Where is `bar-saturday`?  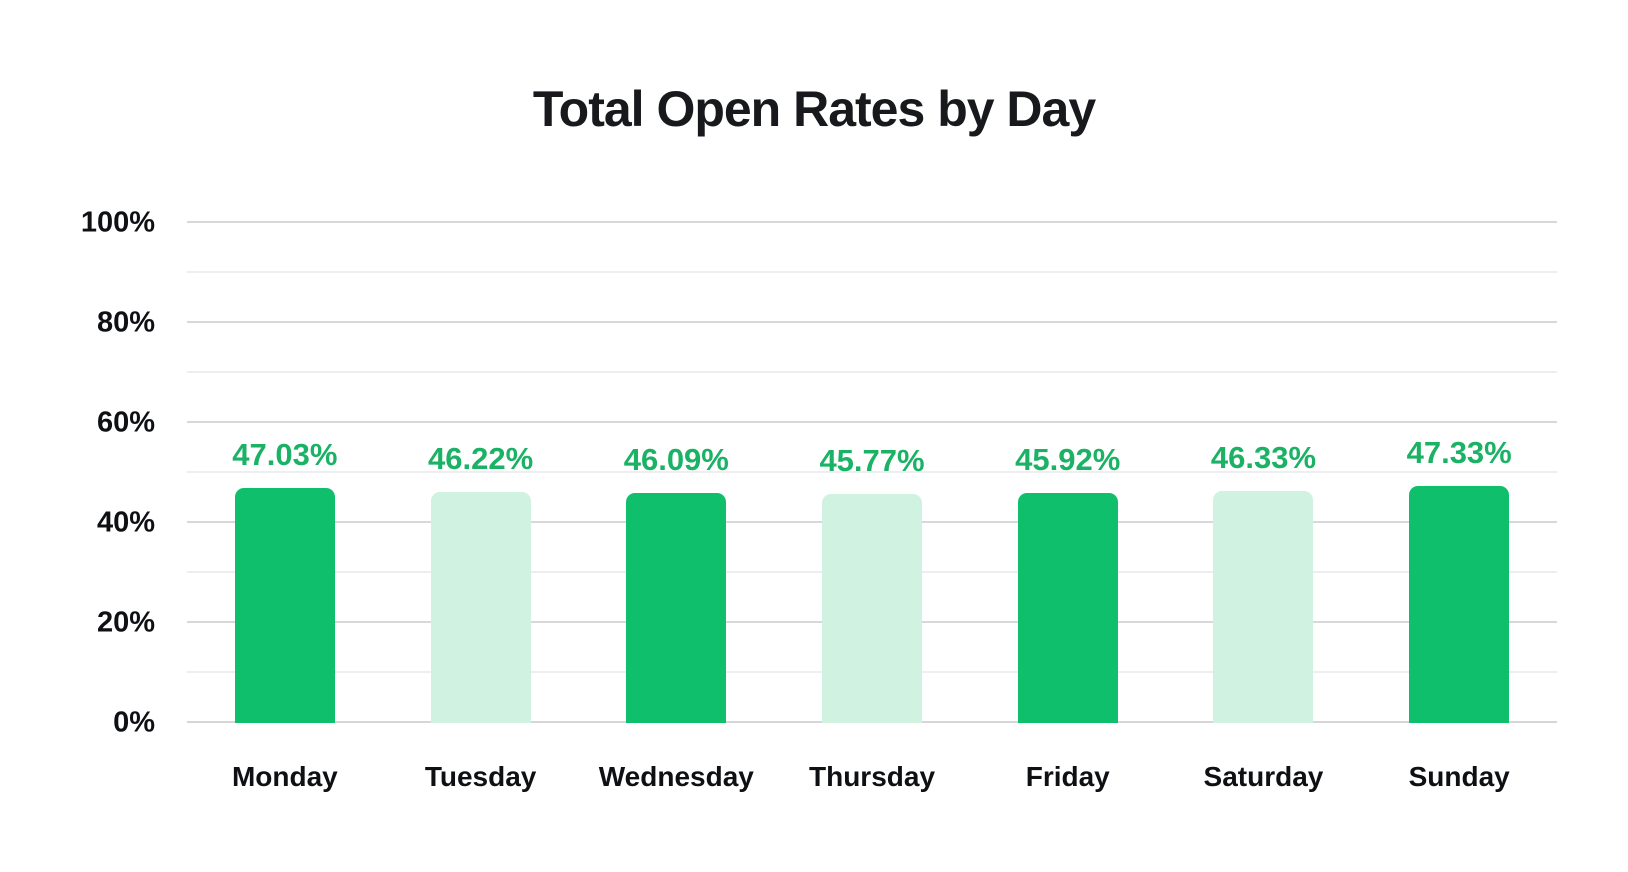 bar-saturday is located at coordinates (1263, 607).